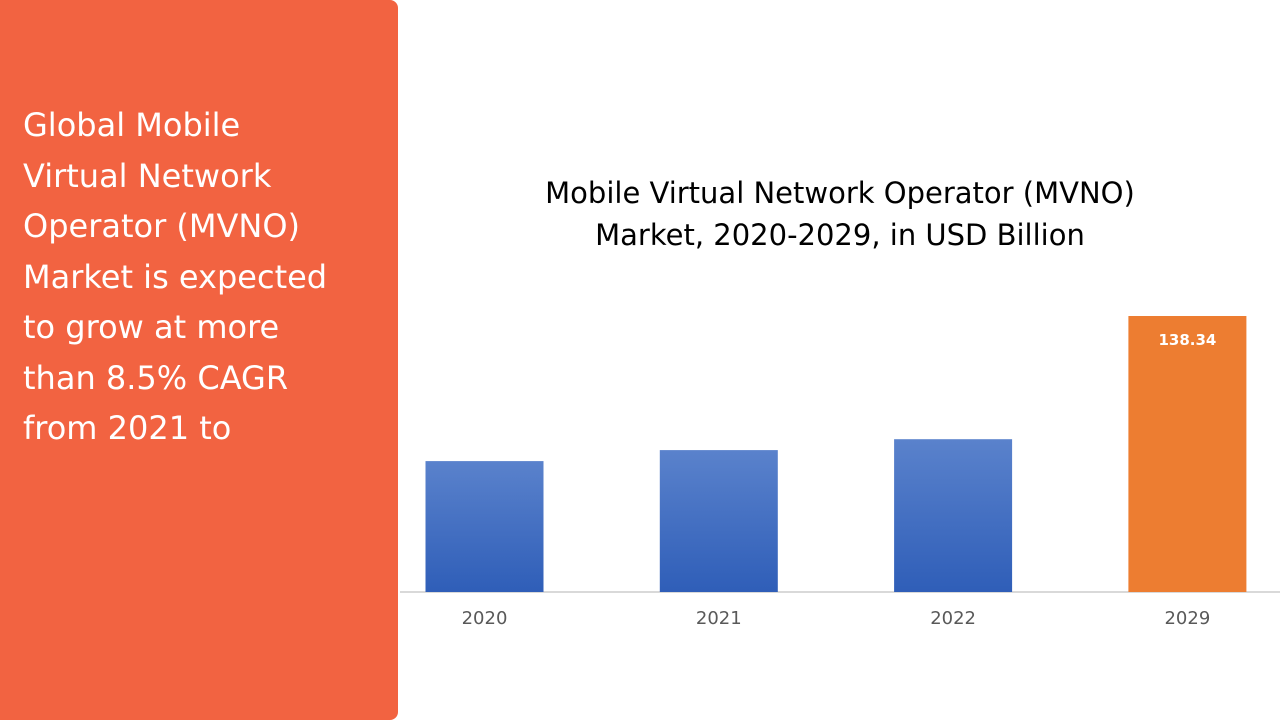  Describe the element at coordinates (485, 618) in the screenshot. I see `x-tick-label-2020: 2020` at that location.